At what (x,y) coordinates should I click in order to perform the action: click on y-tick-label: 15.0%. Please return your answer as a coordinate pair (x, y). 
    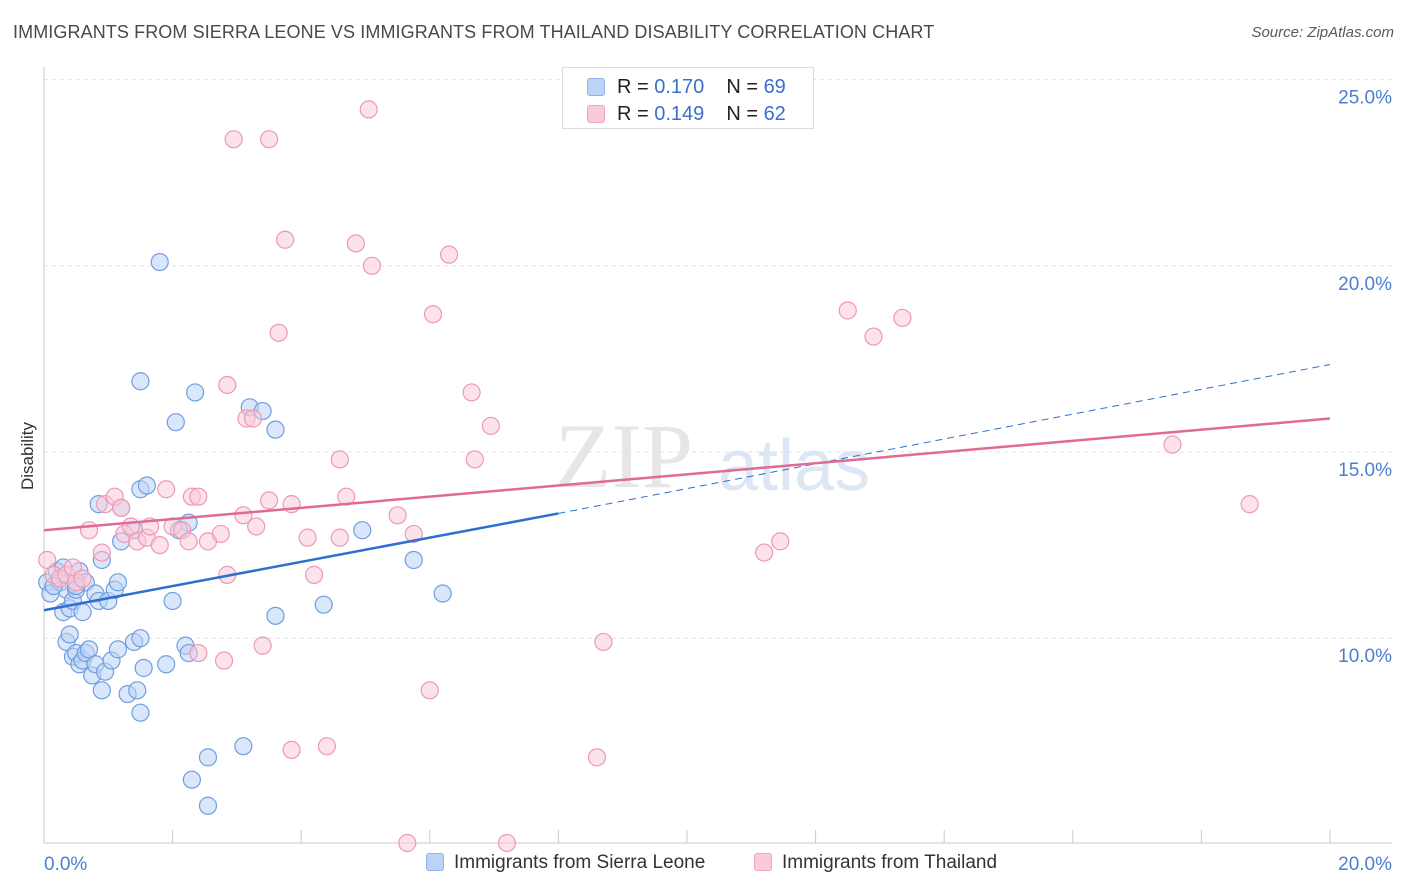
    Looking at the image, I should click on (1365, 470).